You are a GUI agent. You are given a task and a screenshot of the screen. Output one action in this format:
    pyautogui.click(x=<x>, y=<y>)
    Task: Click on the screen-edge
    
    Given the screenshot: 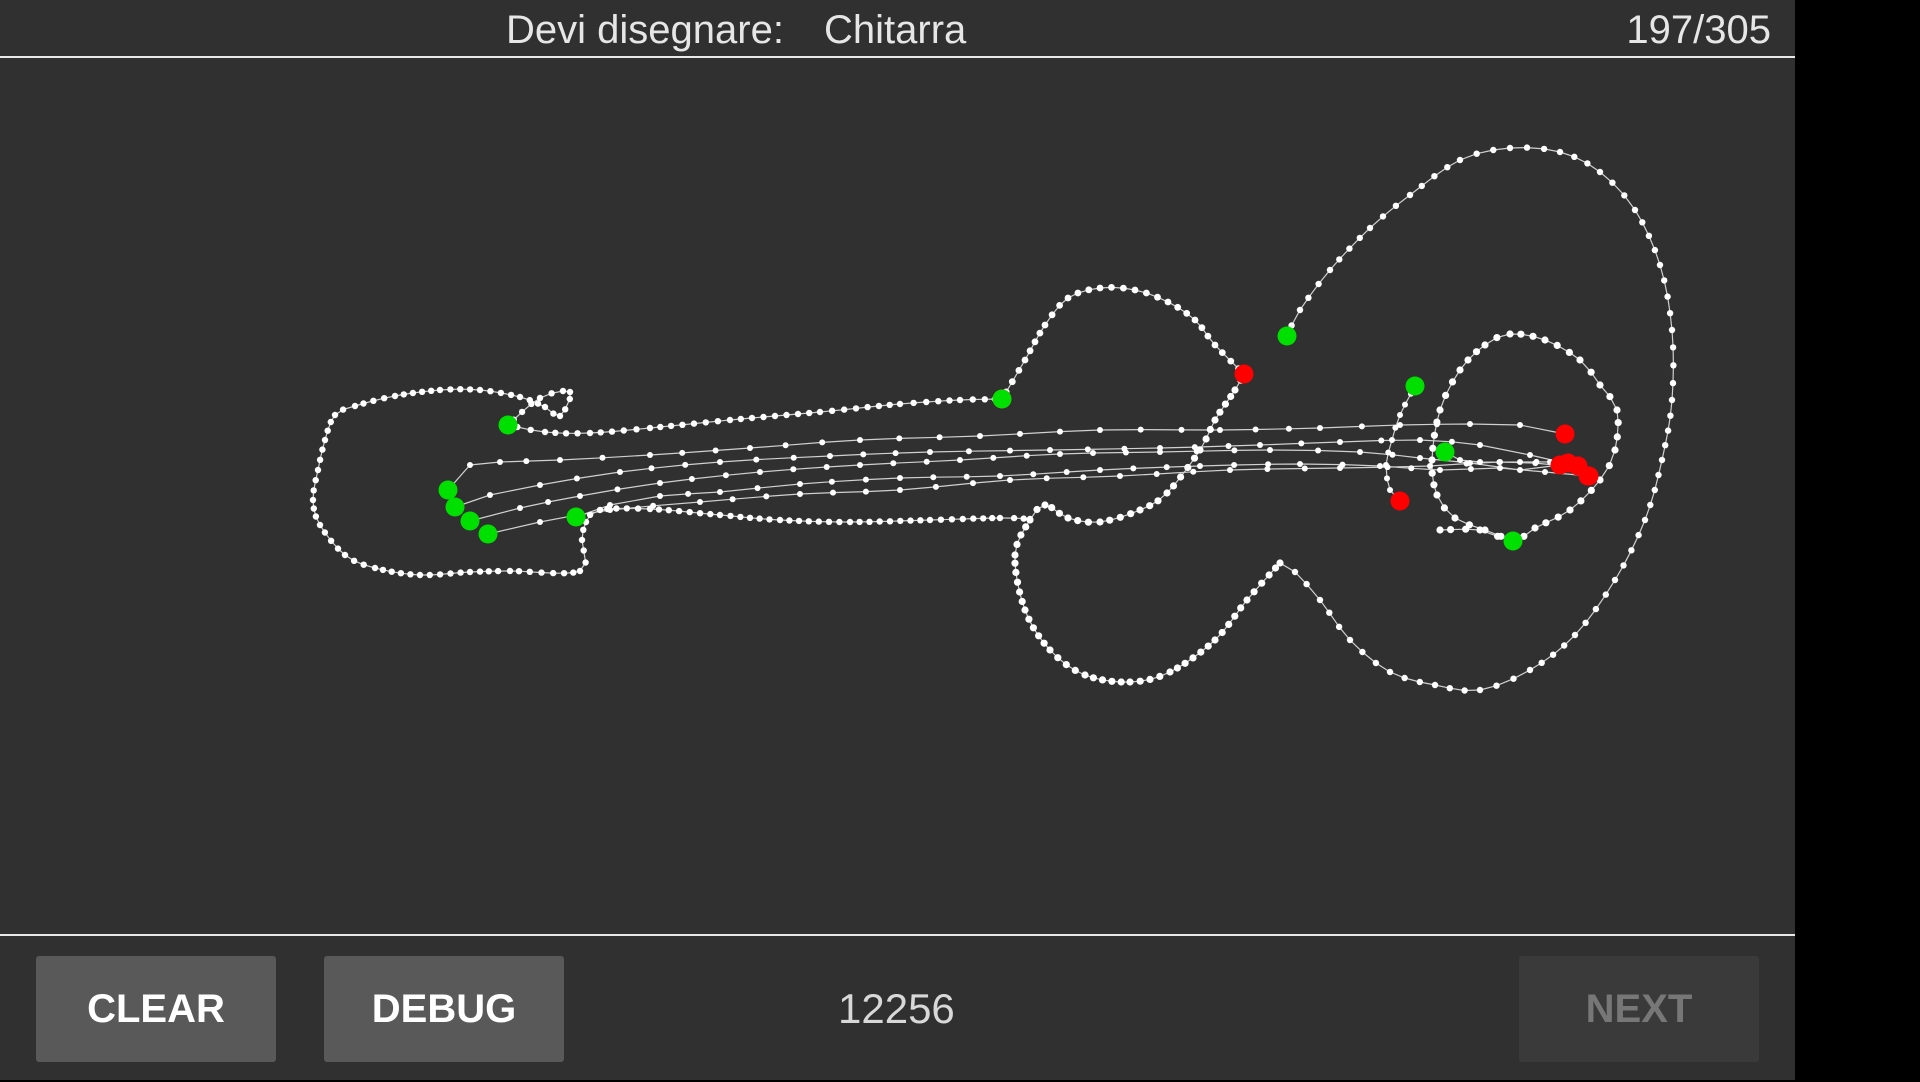 What is the action you would take?
    pyautogui.click(x=1857, y=540)
    